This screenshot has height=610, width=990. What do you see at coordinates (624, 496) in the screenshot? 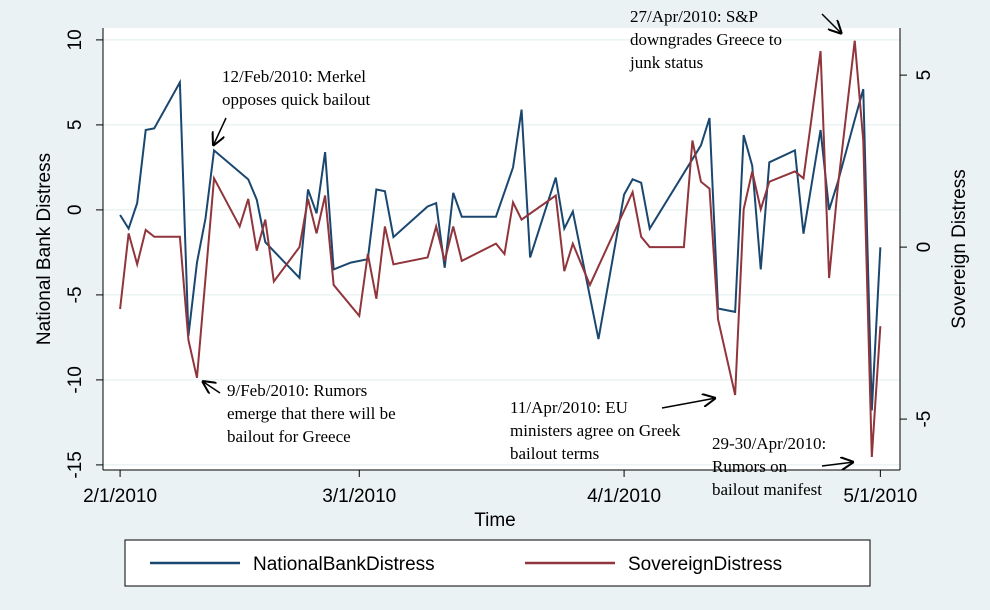
I see `x-tick-label: 4/1/2010` at bounding box center [624, 496].